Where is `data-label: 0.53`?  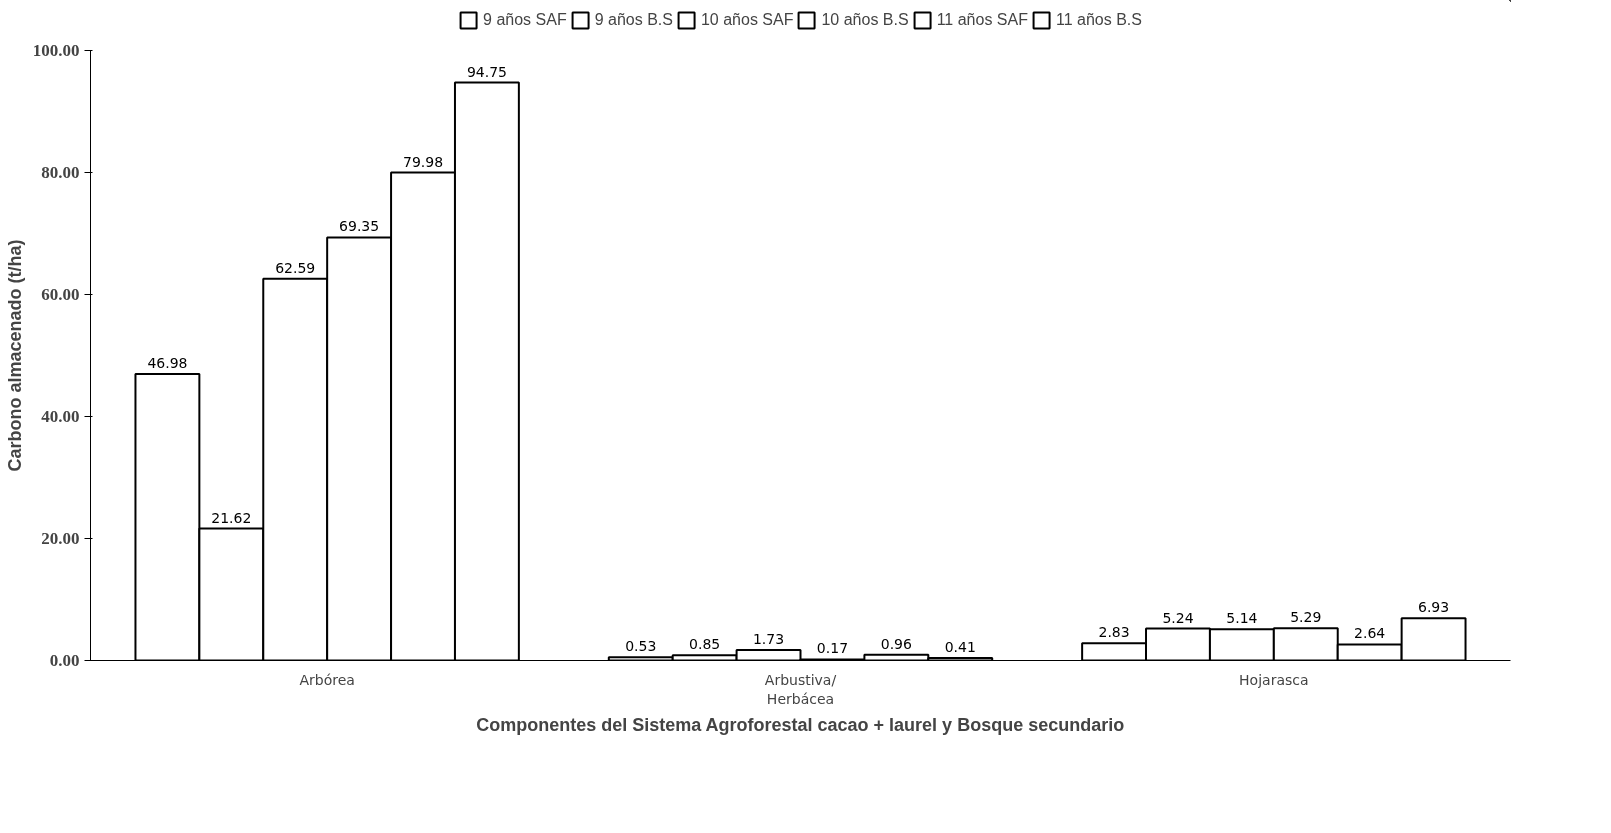
data-label: 0.53 is located at coordinates (641, 646).